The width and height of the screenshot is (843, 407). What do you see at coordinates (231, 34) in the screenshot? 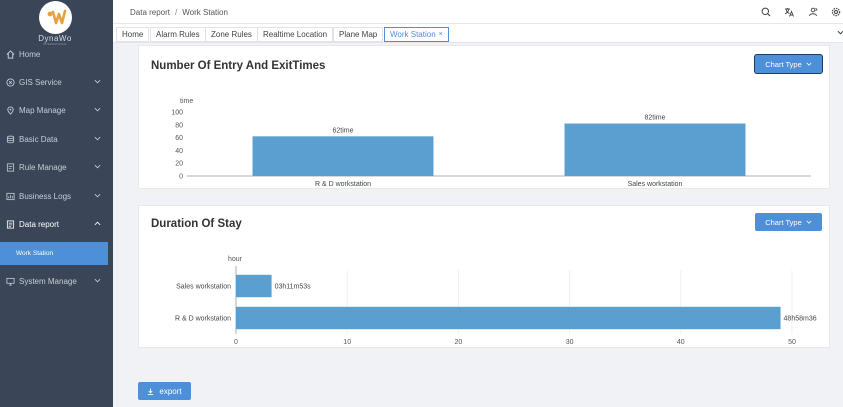
I see `tab-zone-rules: Zone Rules` at bounding box center [231, 34].